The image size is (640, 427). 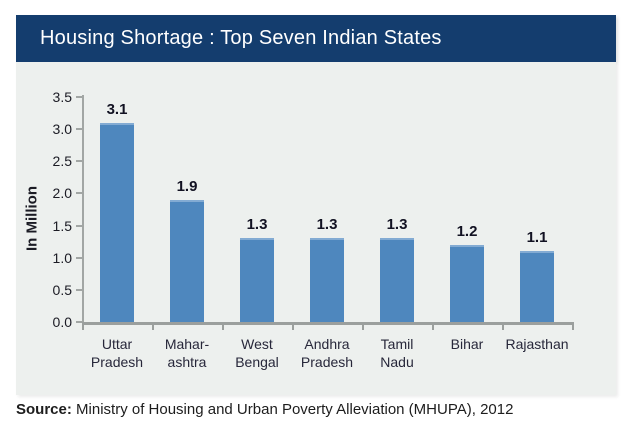 What do you see at coordinates (62, 225) in the screenshot?
I see `y-tick-label: 1.5` at bounding box center [62, 225].